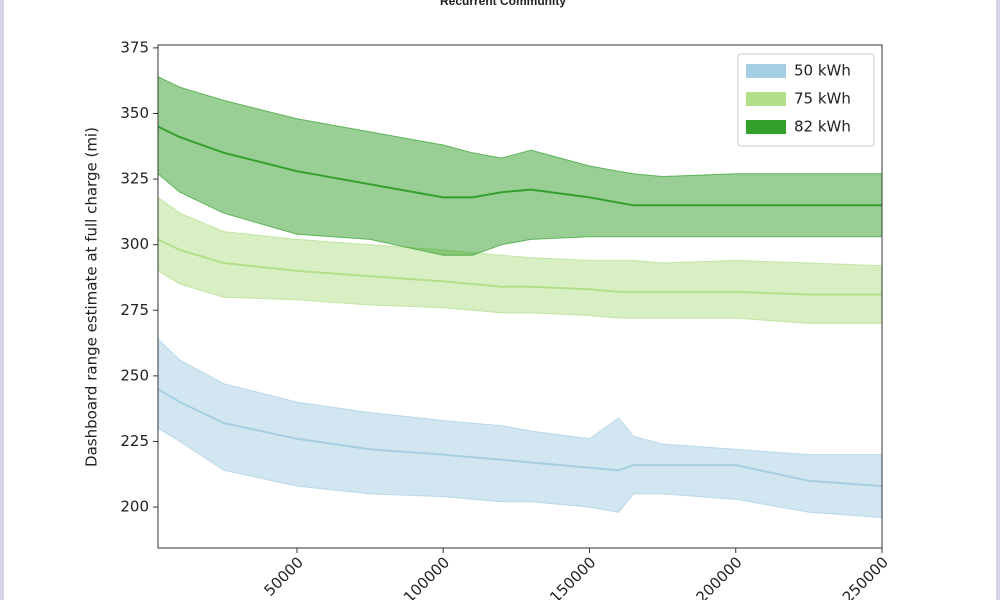 This screenshot has width=1000, height=600. I want to click on x-tick-label: 50000, so click(283, 576).